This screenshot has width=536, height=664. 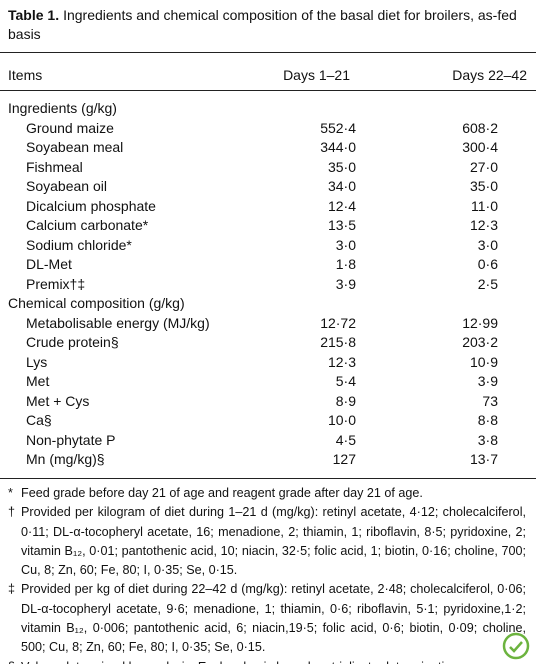 I want to click on cell-value: 27·0, so click(x=483, y=166).